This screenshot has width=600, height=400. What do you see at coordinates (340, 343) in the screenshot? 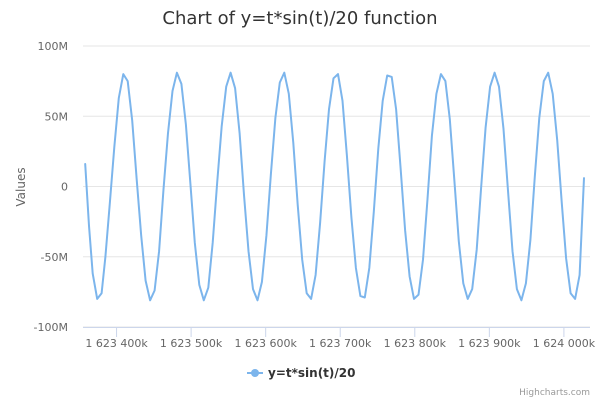
I see `x-tick-label: 1 623 700k` at bounding box center [340, 343].